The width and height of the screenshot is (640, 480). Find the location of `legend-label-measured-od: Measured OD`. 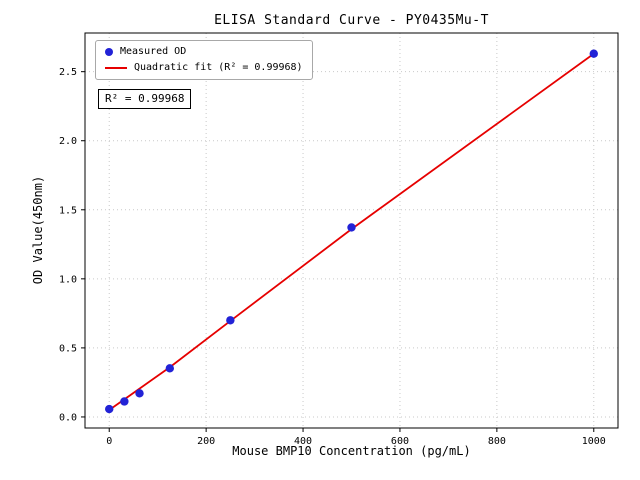

legend-label-measured-od: Measured OD is located at coordinates (153, 51).